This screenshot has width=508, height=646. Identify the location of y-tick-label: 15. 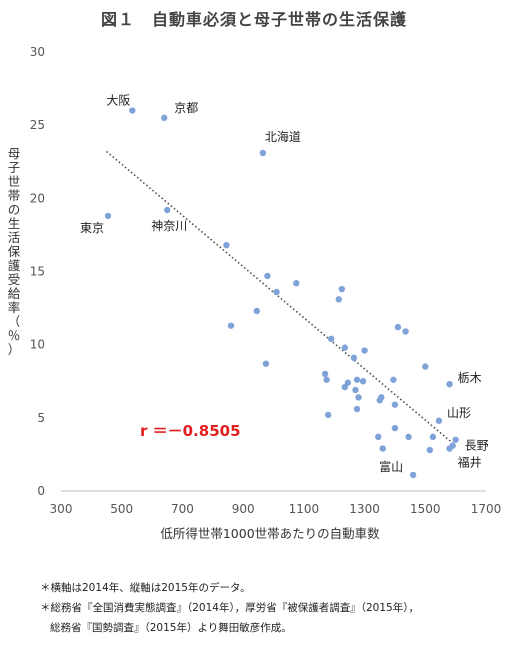
(37, 272).